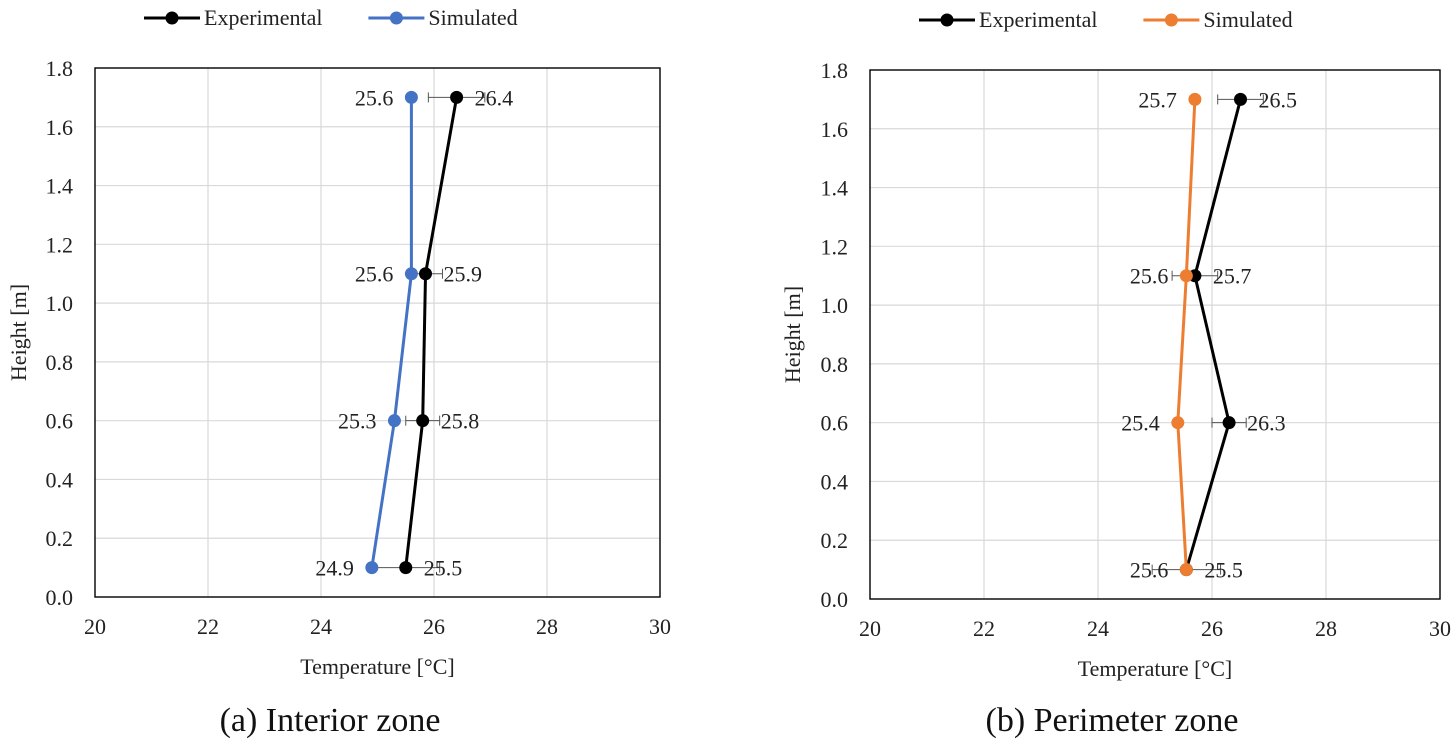 The width and height of the screenshot is (1454, 741). I want to click on panel-caption: (a) Interior zone, so click(330, 720).